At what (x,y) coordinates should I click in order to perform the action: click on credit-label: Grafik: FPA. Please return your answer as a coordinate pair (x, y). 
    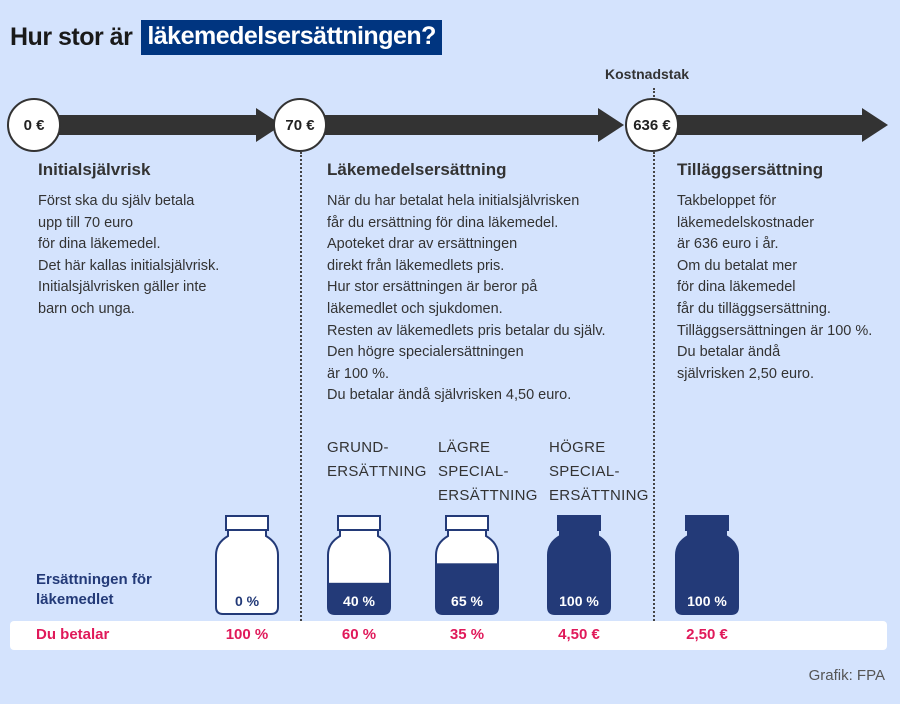
    Looking at the image, I should click on (846, 675).